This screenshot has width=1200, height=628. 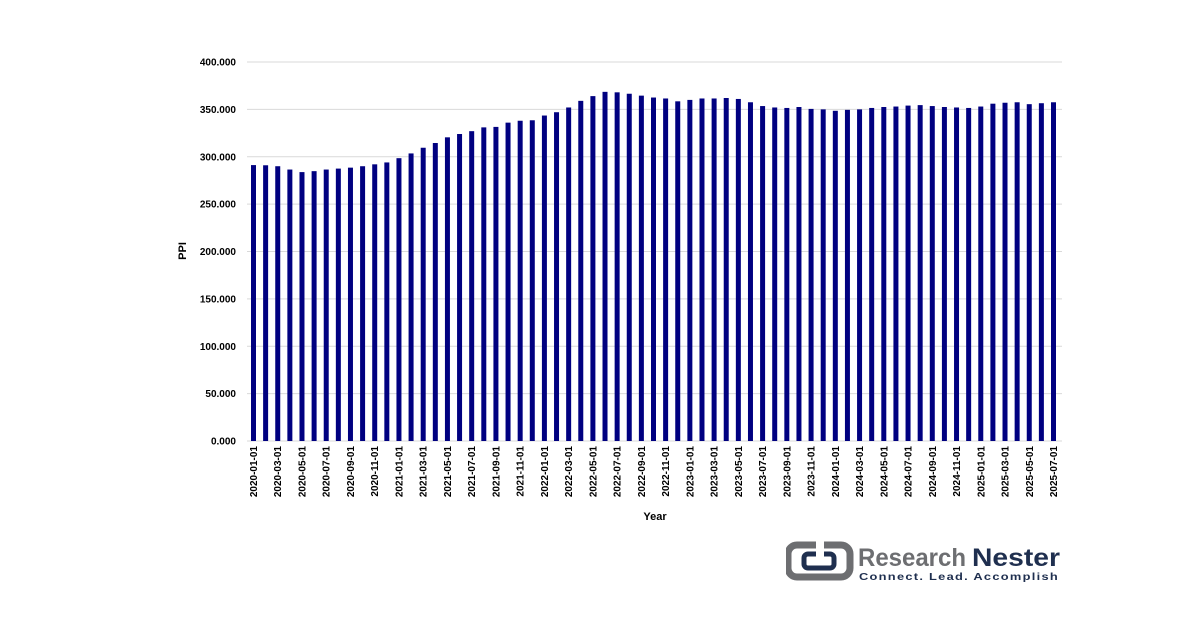 What do you see at coordinates (763, 472) in the screenshot?
I see `x-tick-label: 2023-07-01` at bounding box center [763, 472].